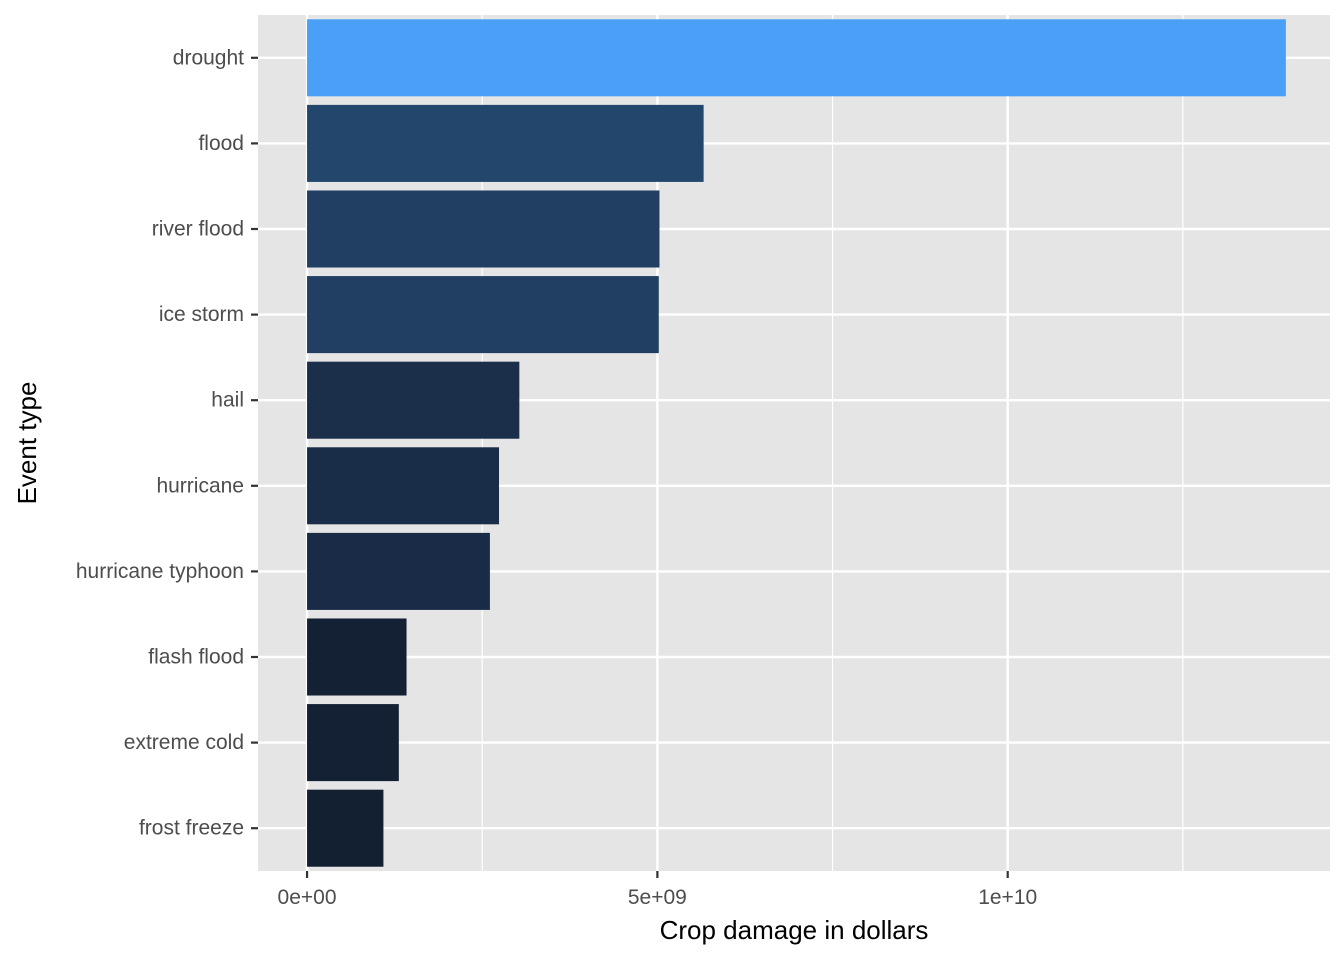 Image resolution: width=1344 pixels, height=960 pixels. What do you see at coordinates (160, 571) in the screenshot?
I see `y-tick-label: hurricane typhoon` at bounding box center [160, 571].